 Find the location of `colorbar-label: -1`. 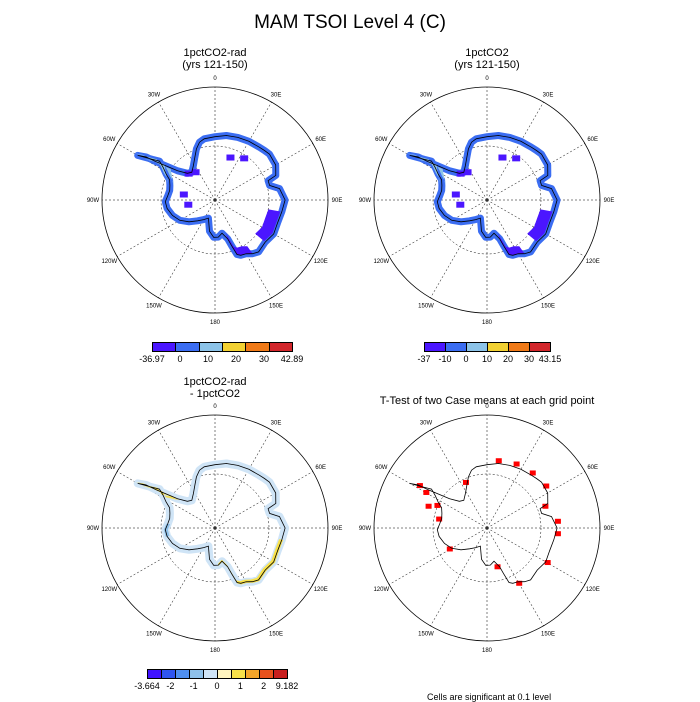

colorbar-label: -1 is located at coordinates (193, 686).